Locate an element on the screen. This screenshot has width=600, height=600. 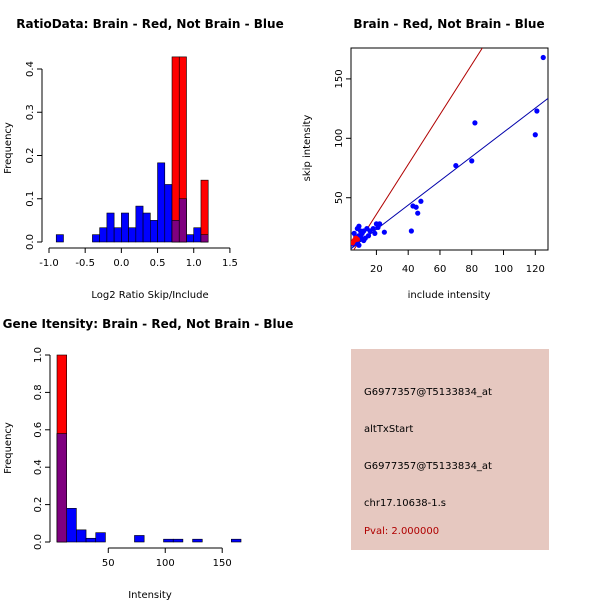
ratio-y-tick-label: 0.0 is located at coordinates (30, 242).